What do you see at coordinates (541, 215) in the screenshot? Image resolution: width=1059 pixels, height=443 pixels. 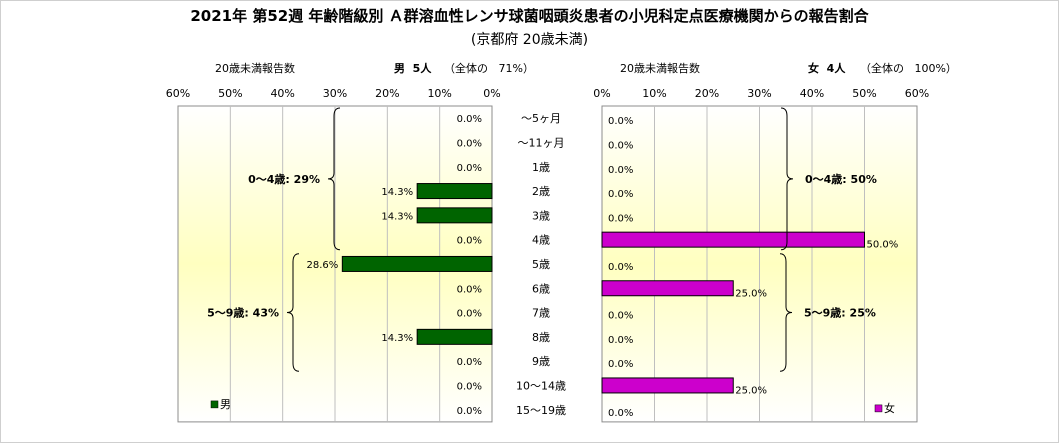 I see `age-category-label: 3歳` at bounding box center [541, 215].